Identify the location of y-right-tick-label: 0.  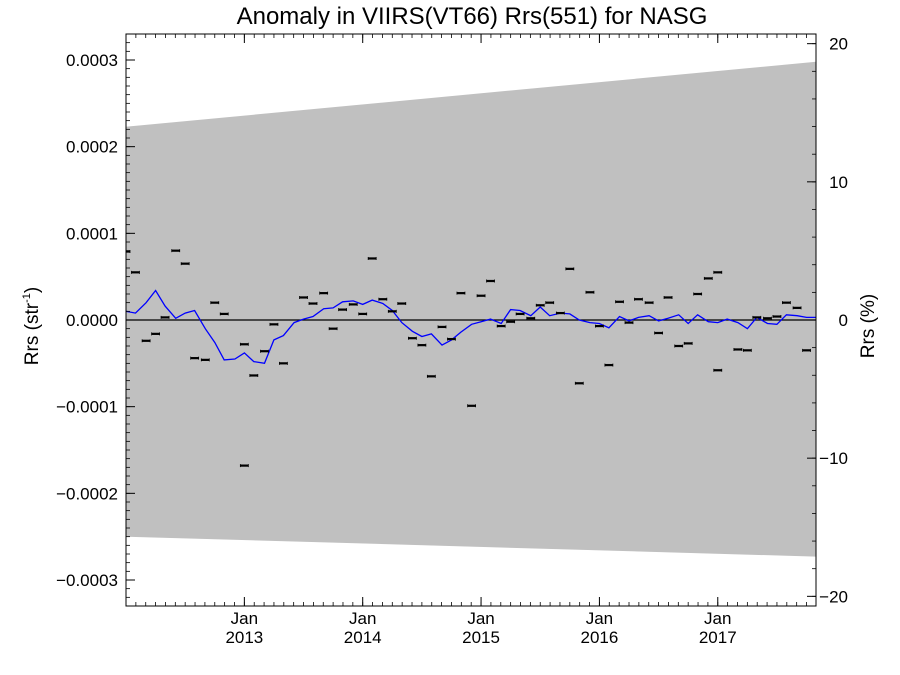
(843, 320).